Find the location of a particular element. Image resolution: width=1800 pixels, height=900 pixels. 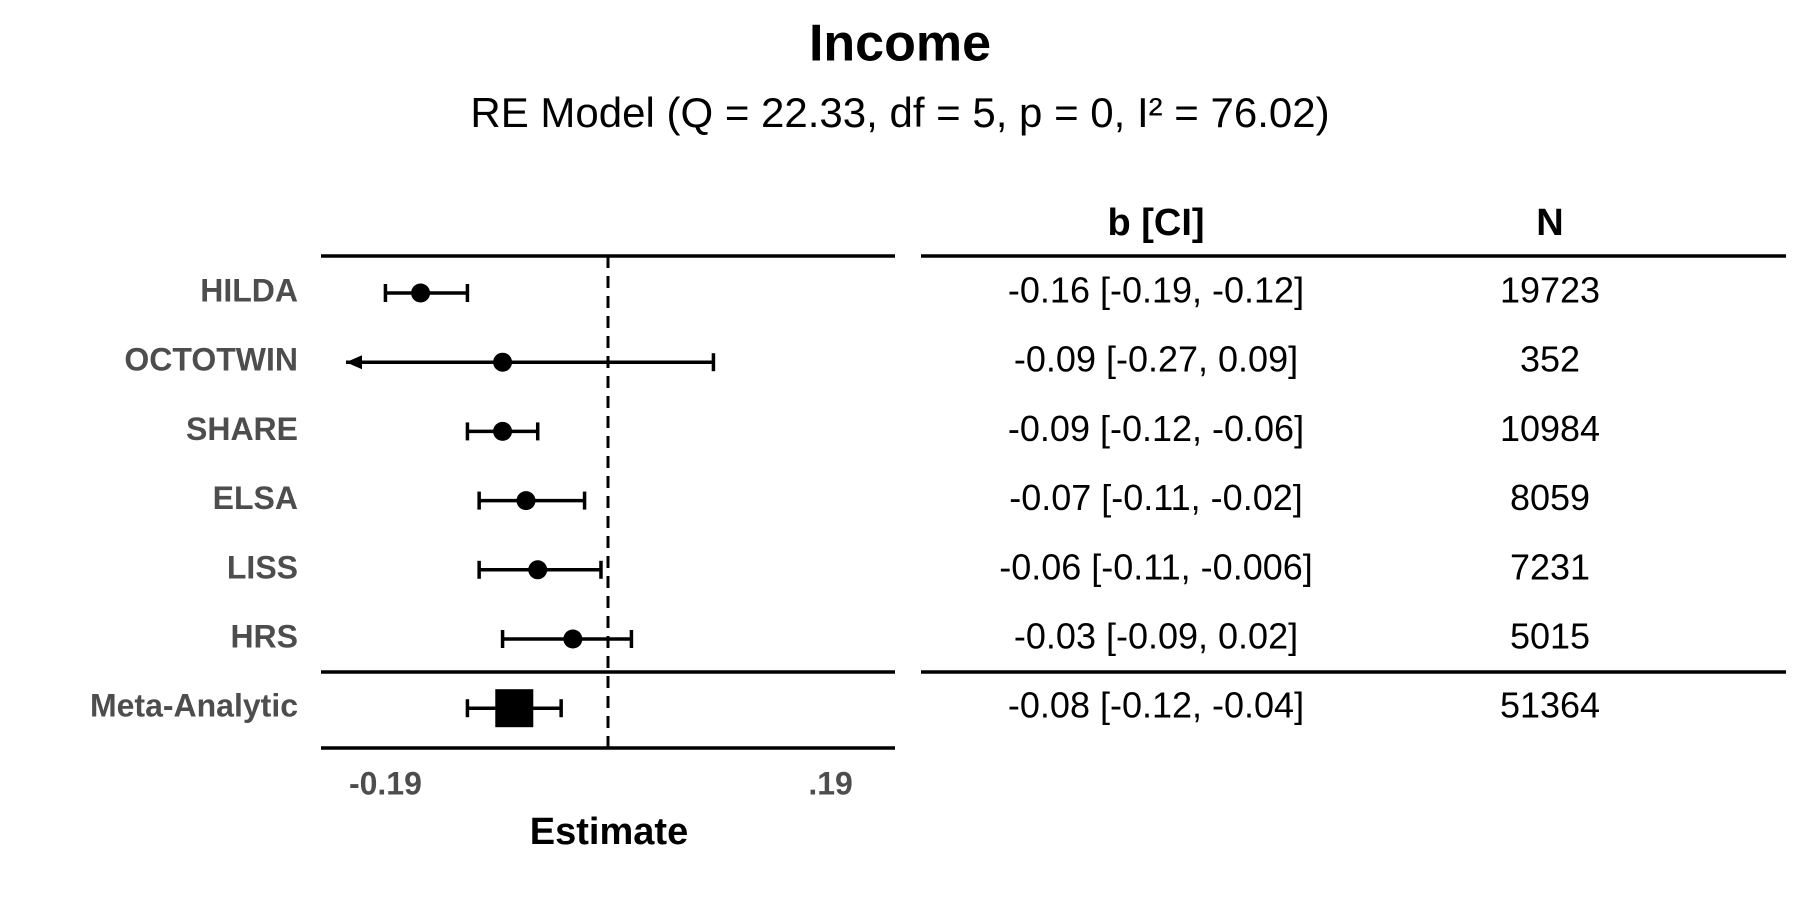

chart-title: Income is located at coordinates (900, 44).